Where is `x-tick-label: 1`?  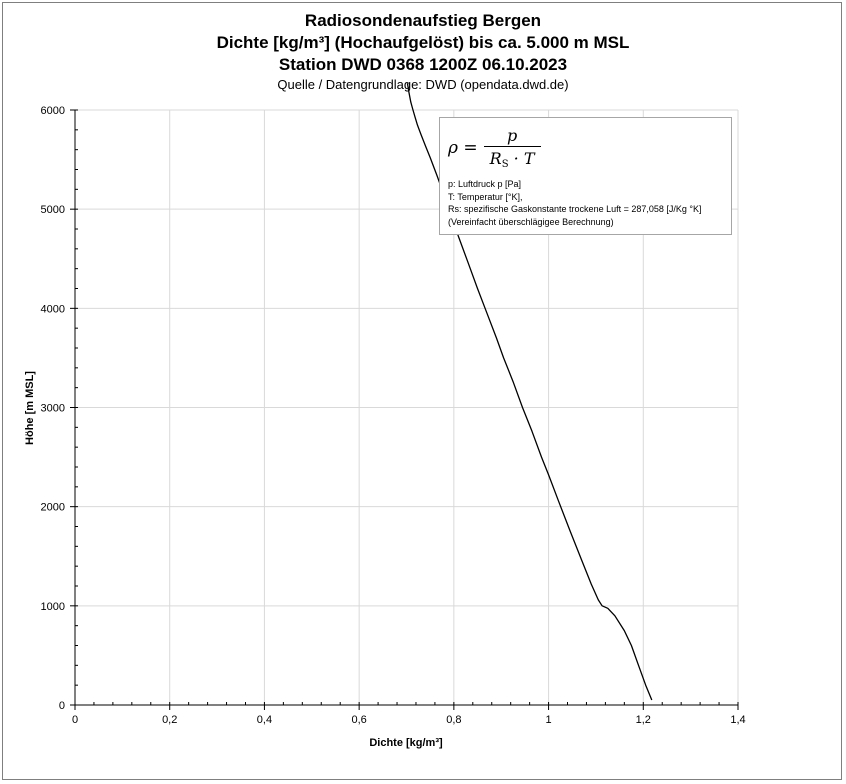 x-tick-label: 1 is located at coordinates (549, 720).